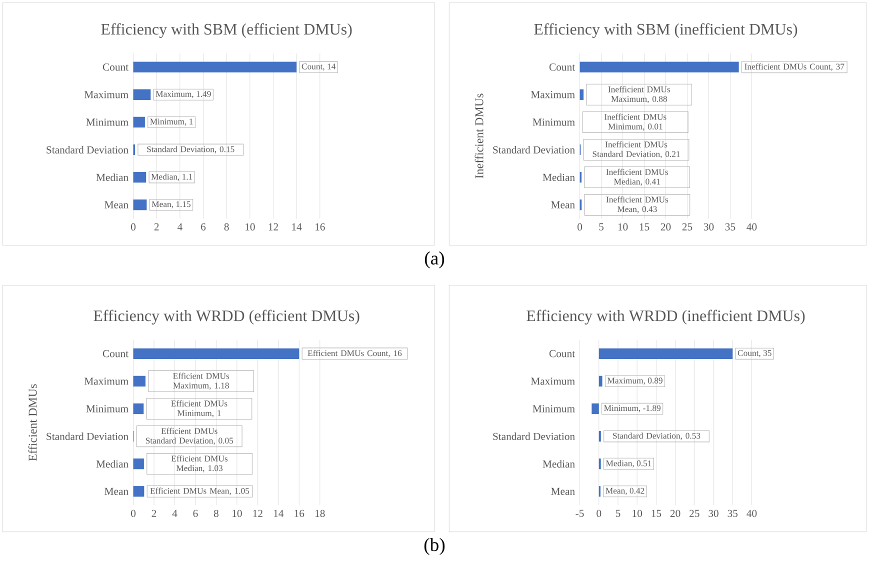  I want to click on chart-title: Efficiency with SBM (efficient DMUs), so click(226, 30).